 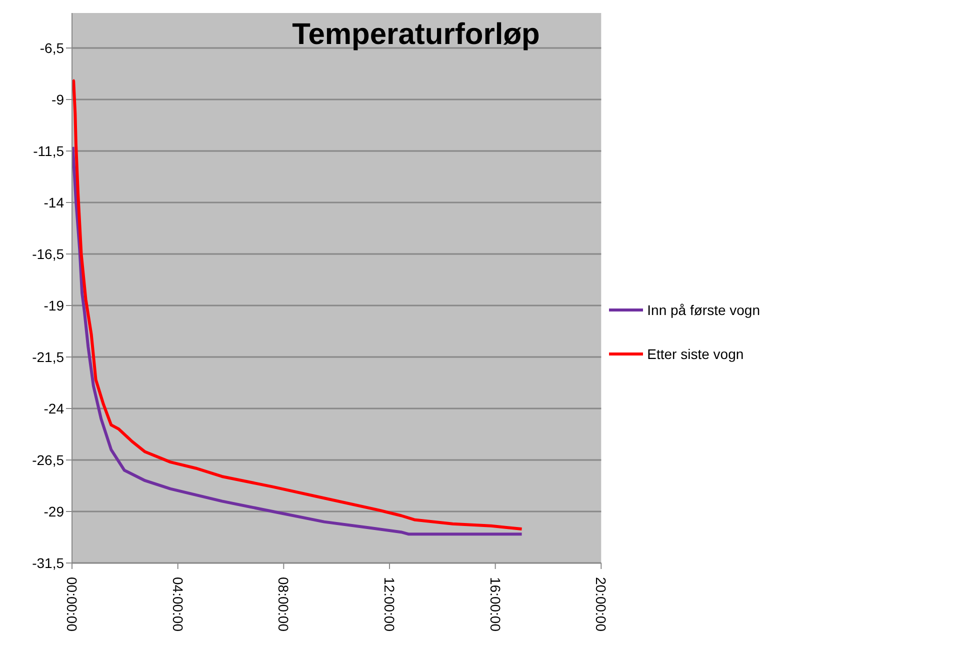 I want to click on y-tick-label: -9, so click(x=58, y=99).